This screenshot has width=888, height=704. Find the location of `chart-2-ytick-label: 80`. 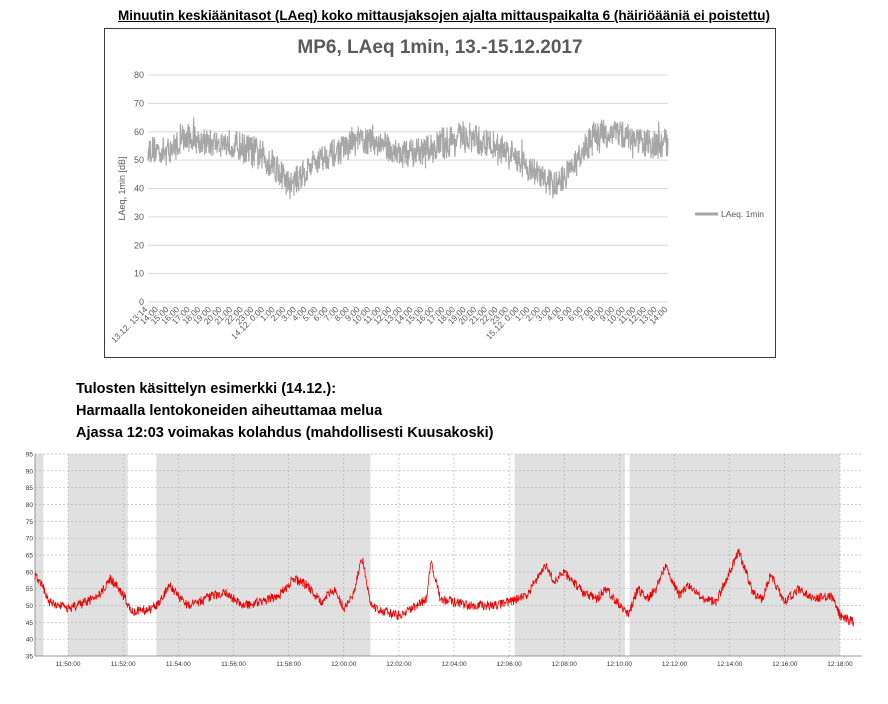

chart-2-ytick-label: 80 is located at coordinates (30, 505).